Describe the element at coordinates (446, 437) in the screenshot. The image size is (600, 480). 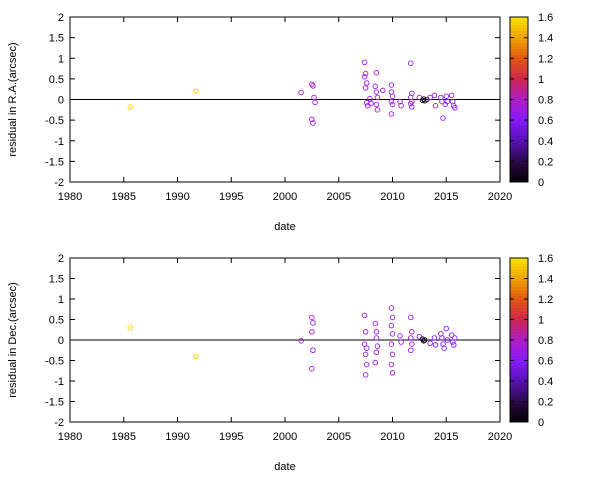
I see `x-tick-label: 2015` at that location.